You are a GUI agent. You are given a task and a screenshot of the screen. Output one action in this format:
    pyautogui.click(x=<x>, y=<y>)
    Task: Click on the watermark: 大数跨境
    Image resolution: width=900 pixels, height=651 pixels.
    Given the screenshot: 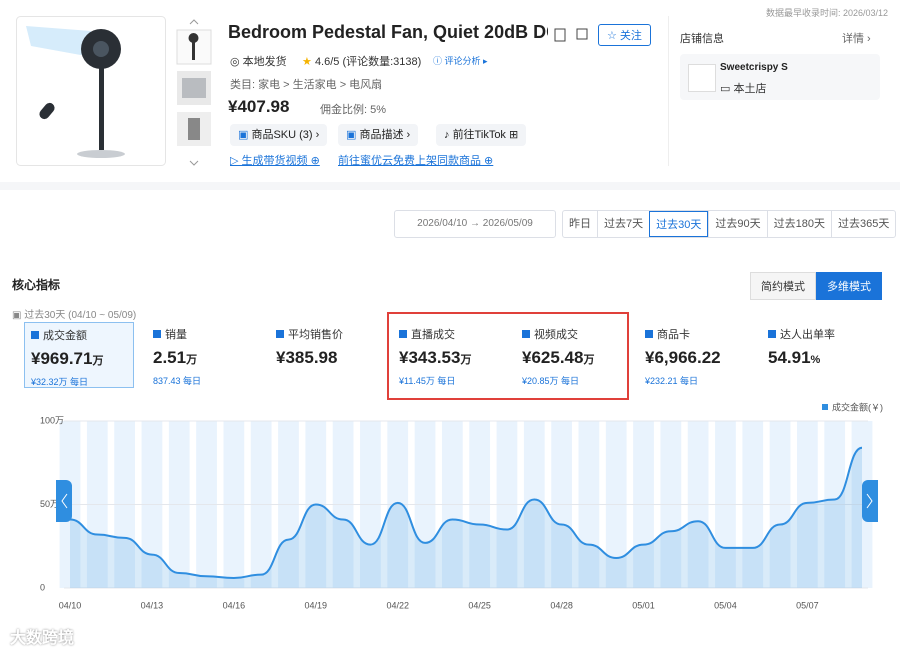 What is the action you would take?
    pyautogui.click(x=42, y=638)
    